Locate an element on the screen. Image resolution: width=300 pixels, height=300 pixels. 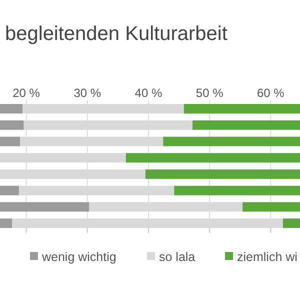
x-tick-label: 30 % is located at coordinates (88, 93).